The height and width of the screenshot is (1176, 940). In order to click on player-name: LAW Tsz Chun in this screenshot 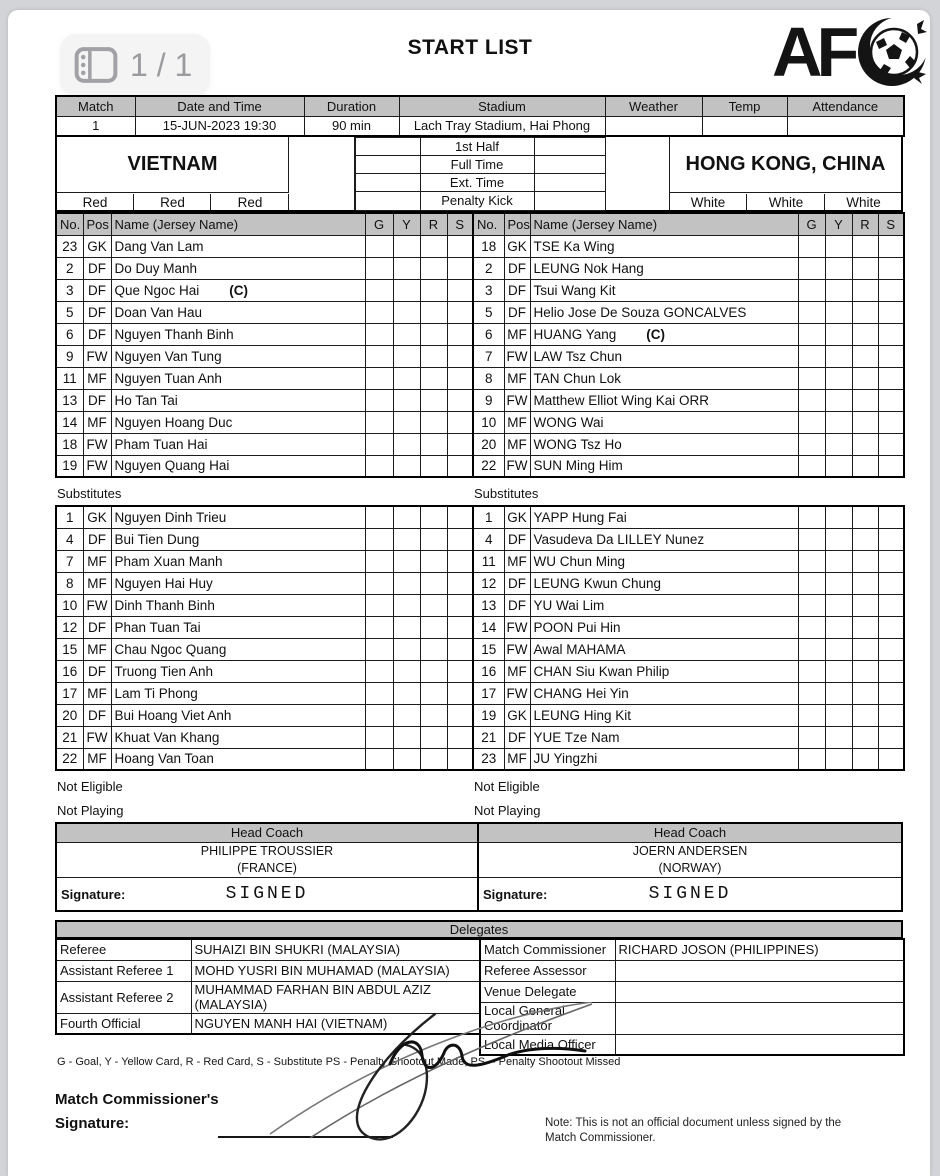, I will do `click(664, 356)`.